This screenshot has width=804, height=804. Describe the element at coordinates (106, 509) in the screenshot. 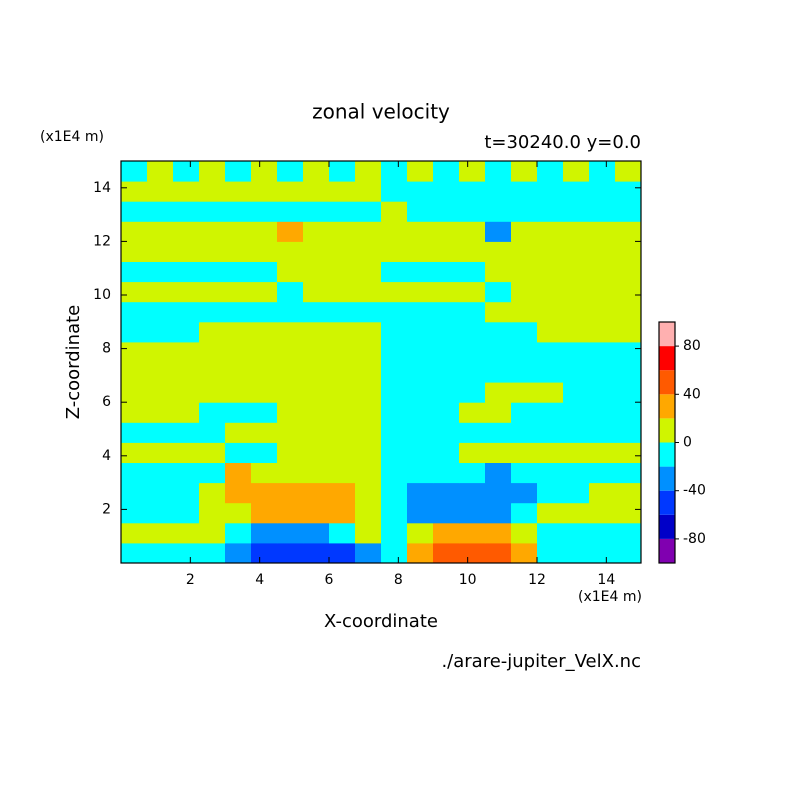

I see `y-tick-label: 2` at that location.